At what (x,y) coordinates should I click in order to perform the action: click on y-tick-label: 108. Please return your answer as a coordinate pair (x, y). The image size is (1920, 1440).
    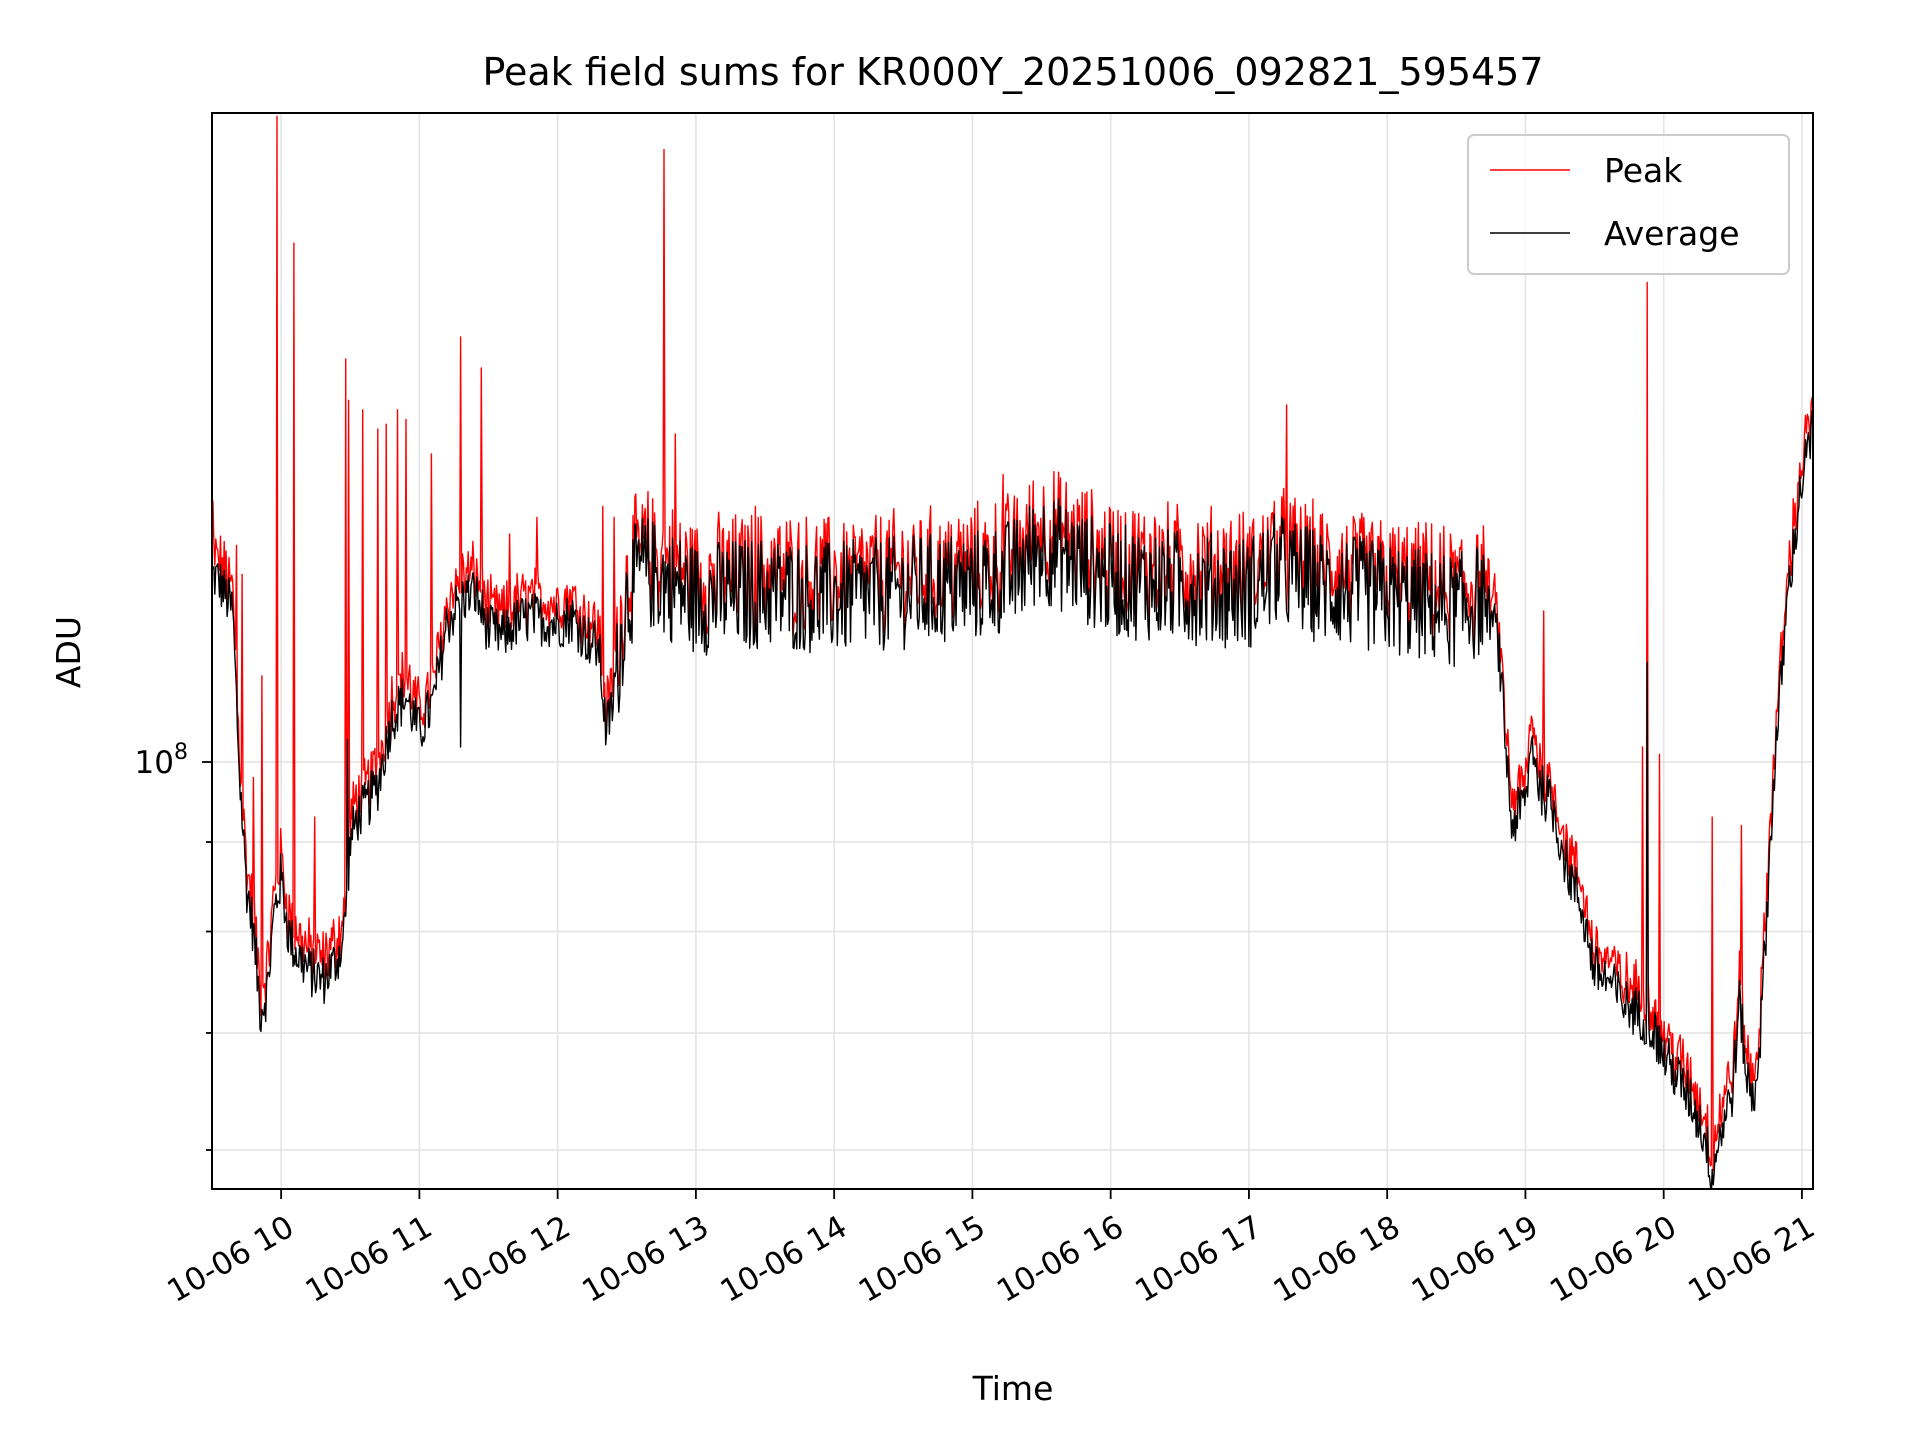
    Looking at the image, I should click on (161, 760).